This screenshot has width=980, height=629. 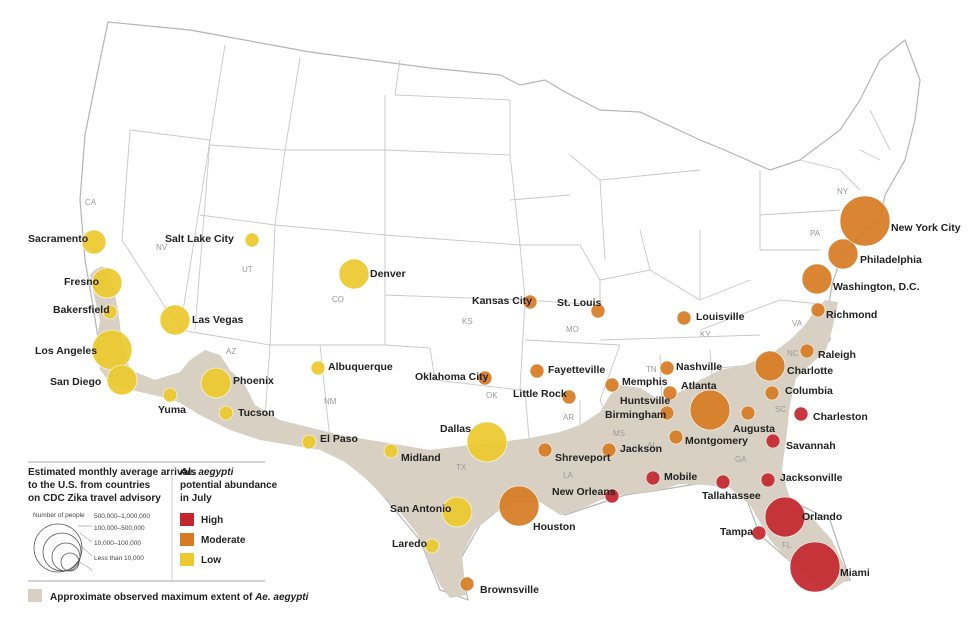 I want to click on city-label-fayetteville: Fayetteville, so click(x=576, y=370).